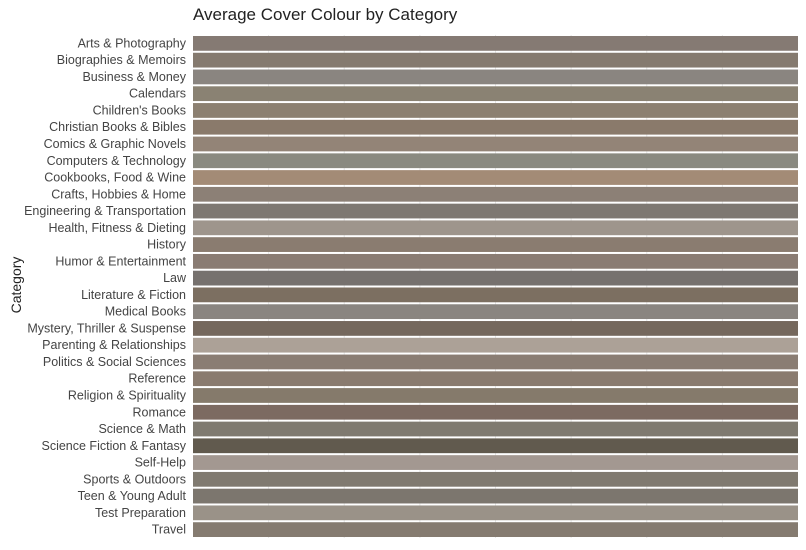  Describe the element at coordinates (106, 328) in the screenshot. I see `y-tick-label: Mystery, Thriller & Suspense` at that location.